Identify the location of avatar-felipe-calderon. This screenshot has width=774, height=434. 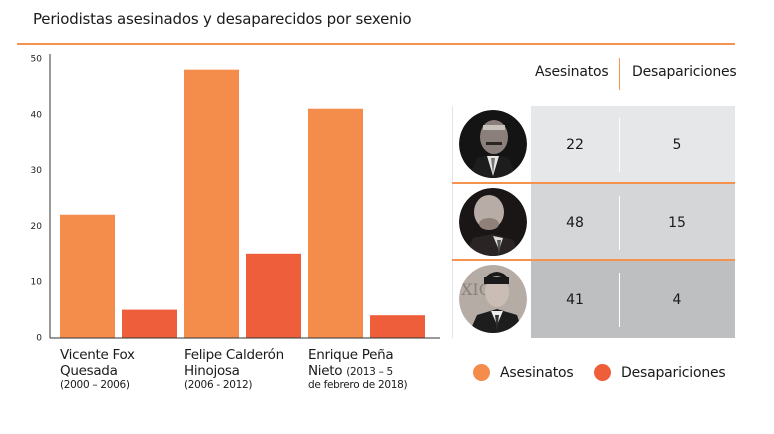
(493, 222).